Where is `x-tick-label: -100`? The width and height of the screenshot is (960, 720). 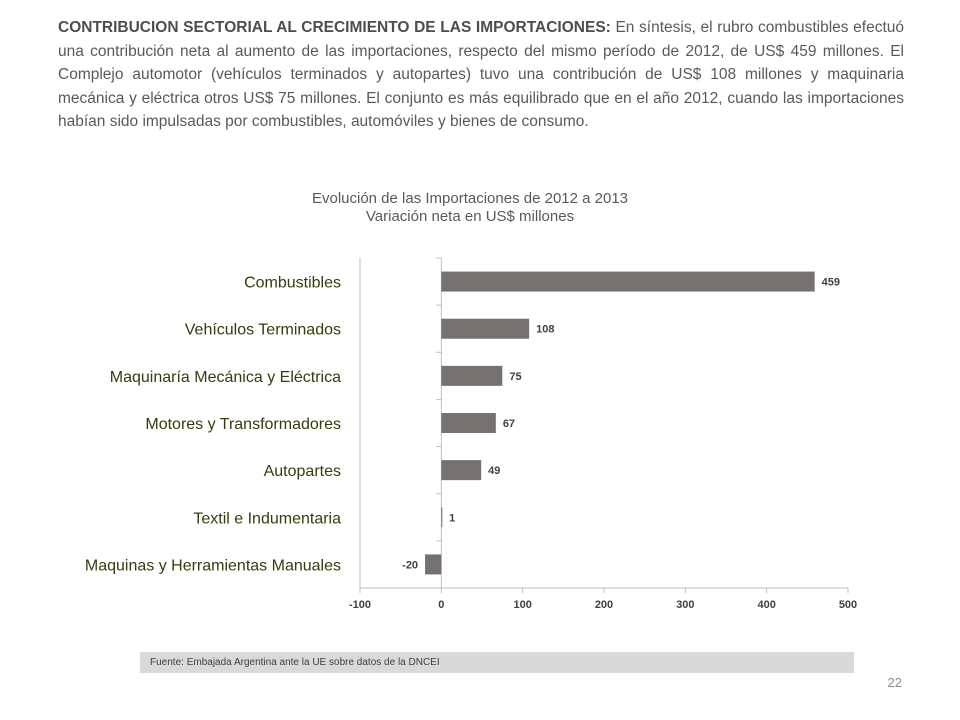
x-tick-label: -100 is located at coordinates (360, 605).